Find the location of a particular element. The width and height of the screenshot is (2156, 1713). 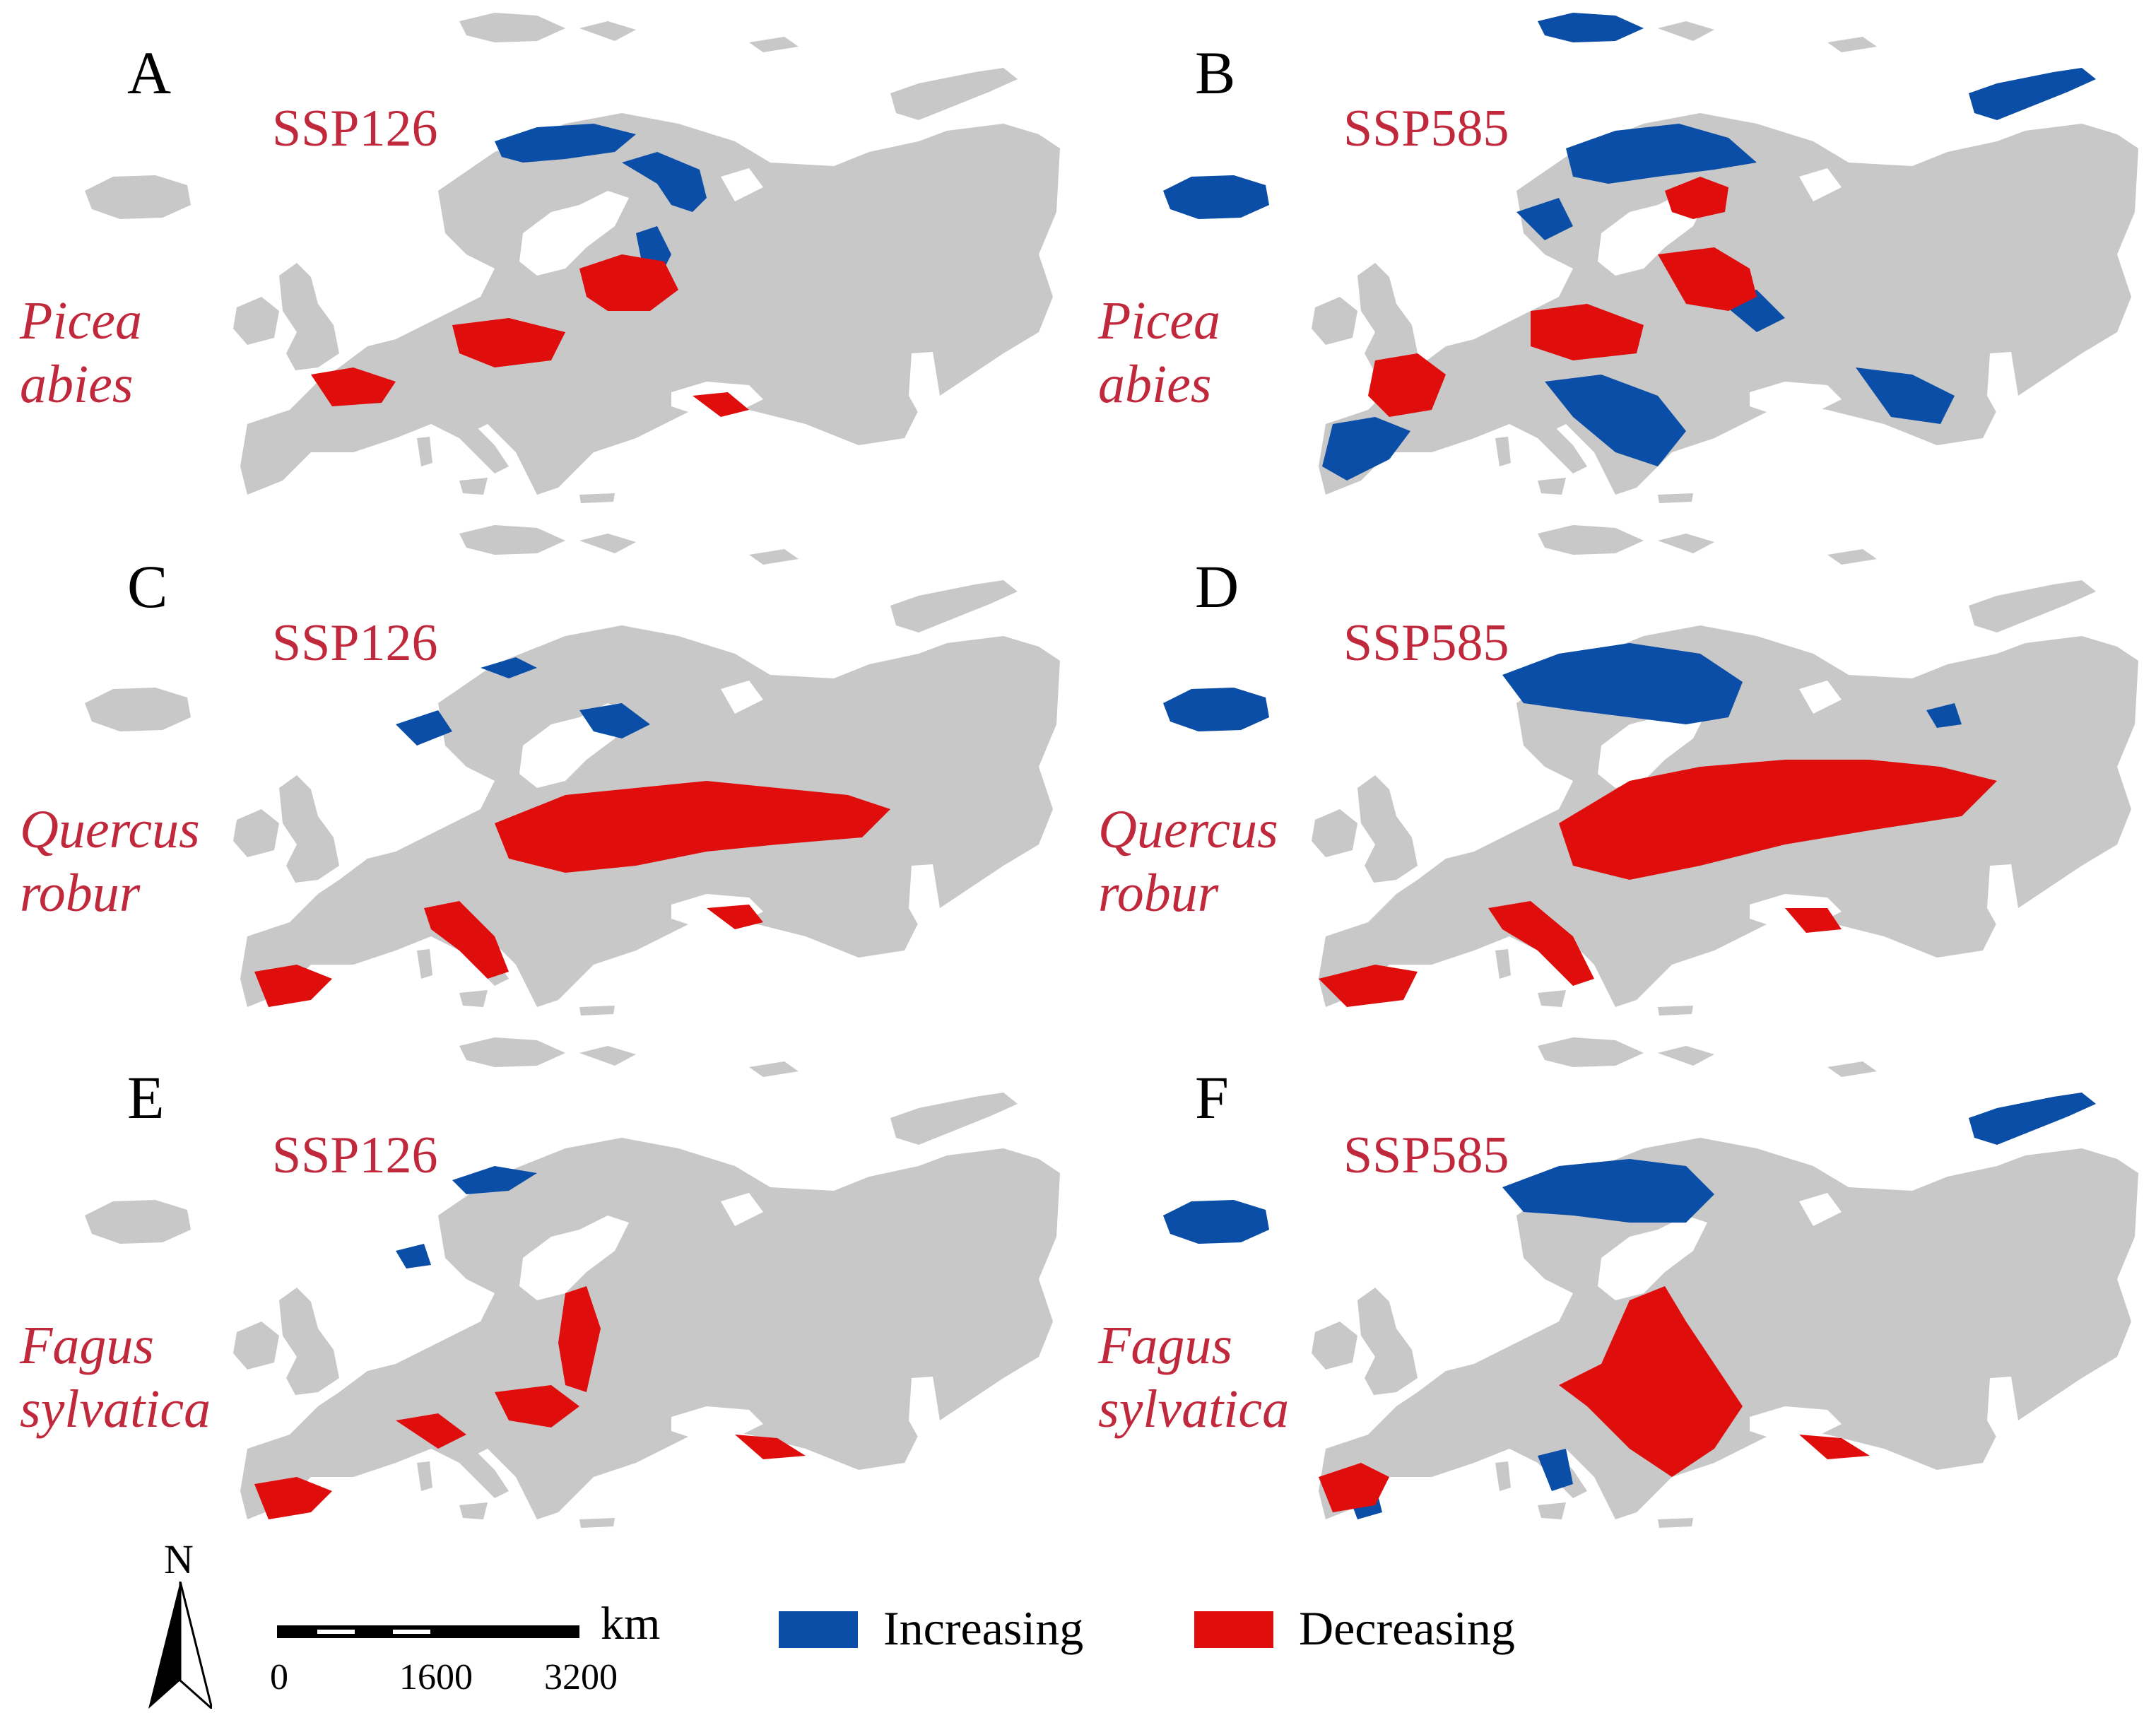

scale-tick-1600: 1600 is located at coordinates (436, 1677).